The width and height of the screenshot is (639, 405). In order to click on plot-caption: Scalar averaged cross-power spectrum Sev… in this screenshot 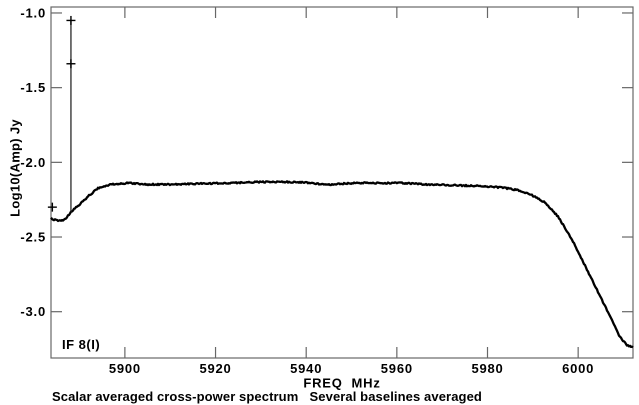, I will do `click(267, 396)`.